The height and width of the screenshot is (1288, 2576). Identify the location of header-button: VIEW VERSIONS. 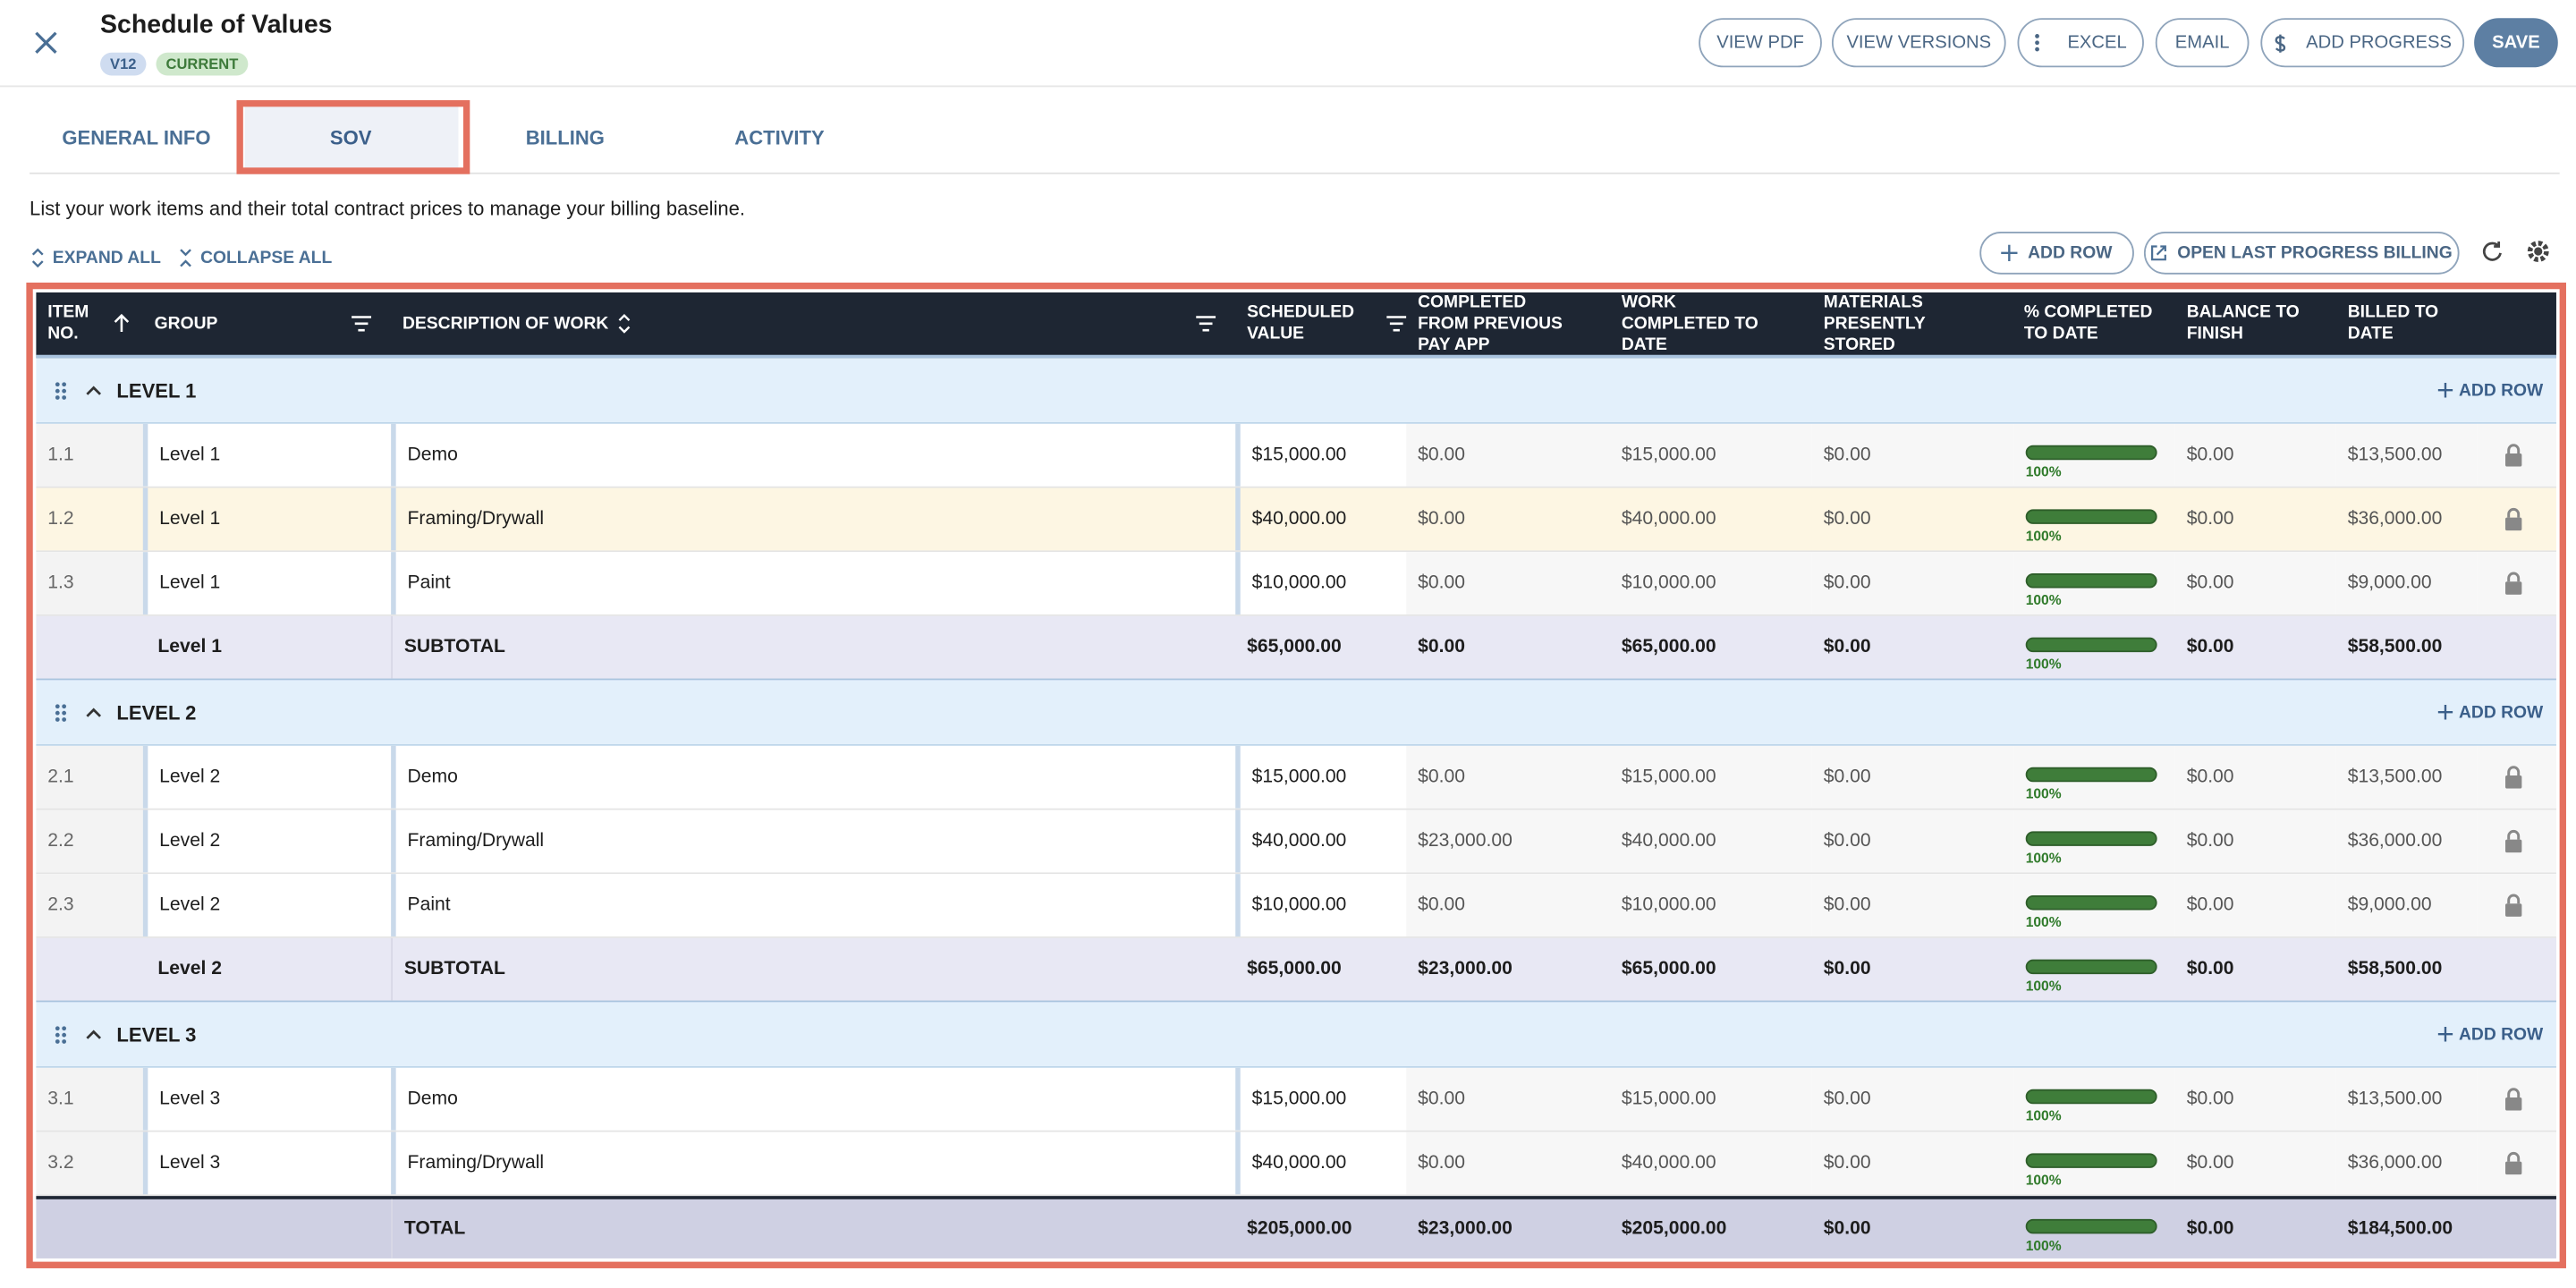
(1918, 43).